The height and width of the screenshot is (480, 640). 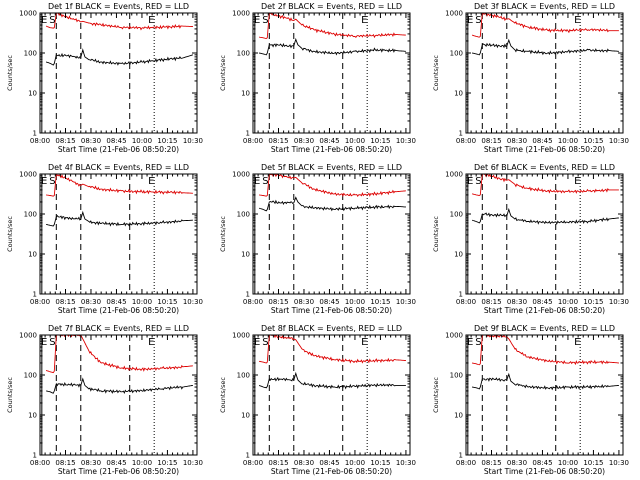 I want to click on chart-title: Det 8f BLACK = Events, RED = LLD, so click(x=331, y=328).